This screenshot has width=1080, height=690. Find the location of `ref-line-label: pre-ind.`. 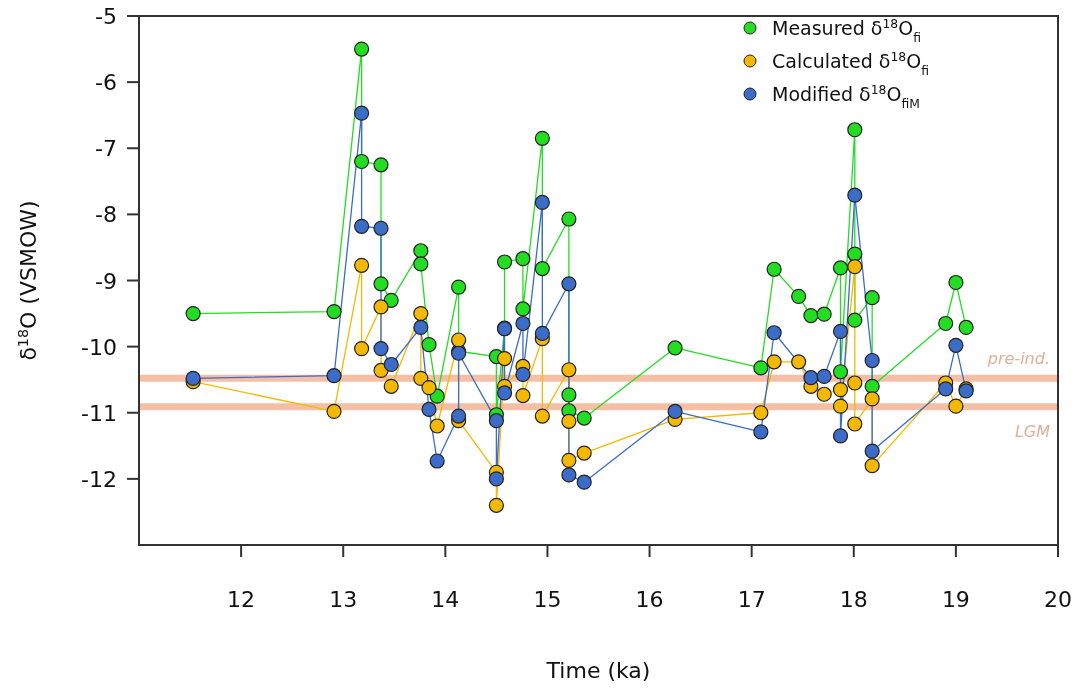

ref-line-label: pre-ind. is located at coordinates (1018, 359).